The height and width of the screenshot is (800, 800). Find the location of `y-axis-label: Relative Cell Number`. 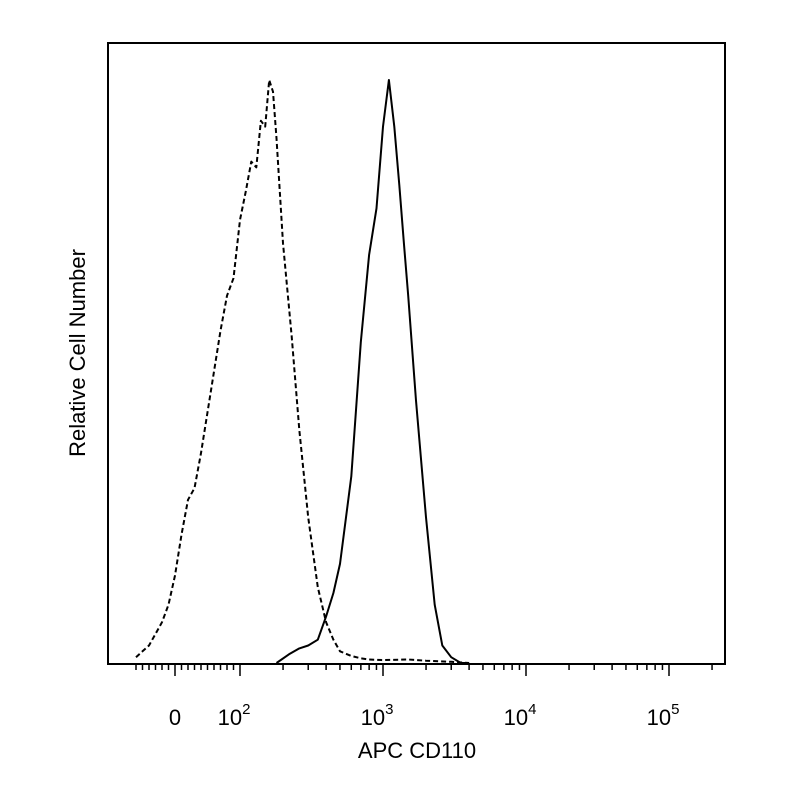

y-axis-label: Relative Cell Number is located at coordinates (77, 353).